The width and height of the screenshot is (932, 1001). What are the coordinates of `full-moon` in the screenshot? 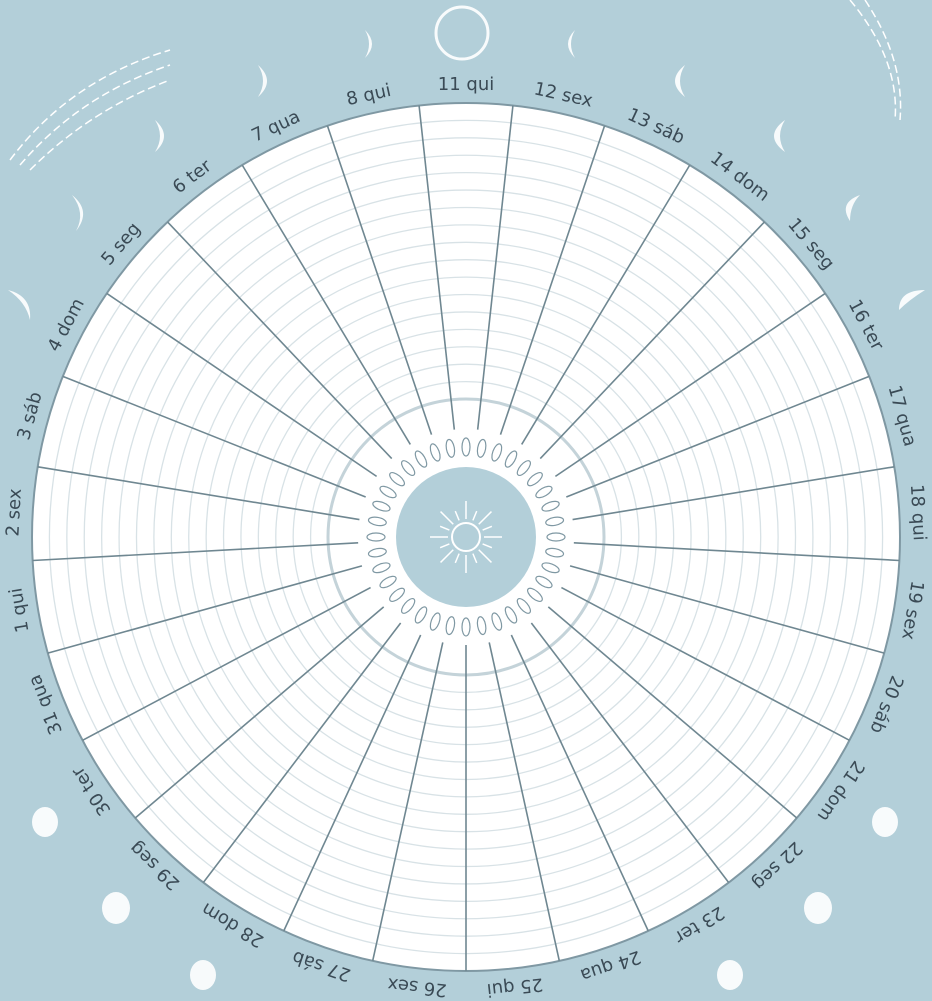 It's located at (462, 33).